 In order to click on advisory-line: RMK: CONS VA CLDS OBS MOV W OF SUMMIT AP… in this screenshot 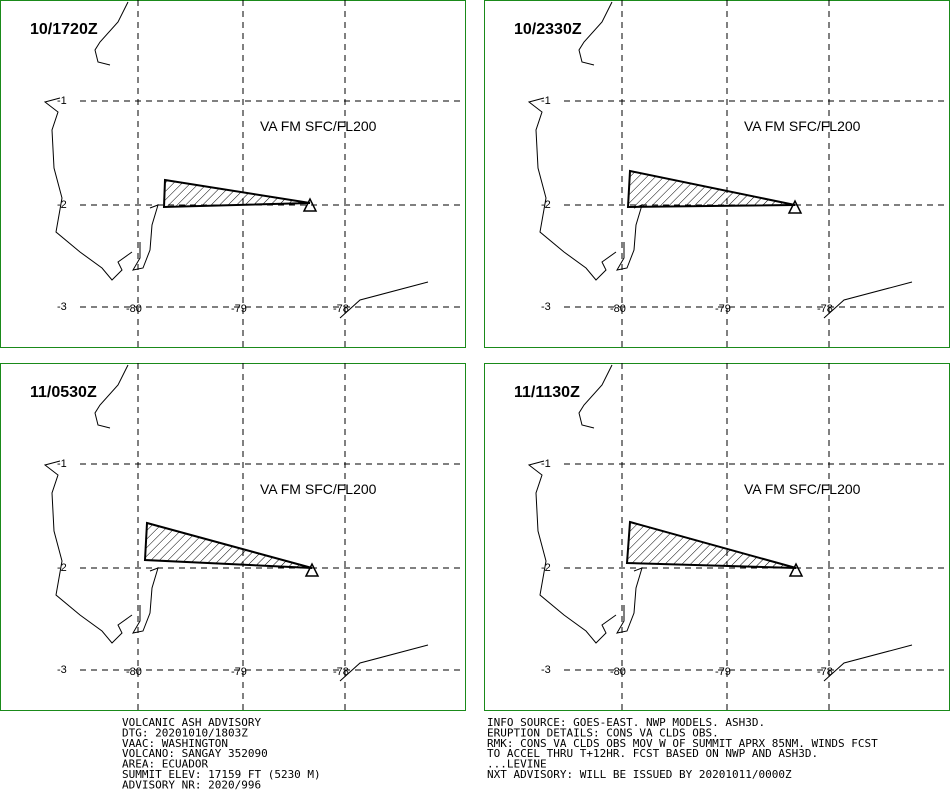, I will do `click(682, 743)`.